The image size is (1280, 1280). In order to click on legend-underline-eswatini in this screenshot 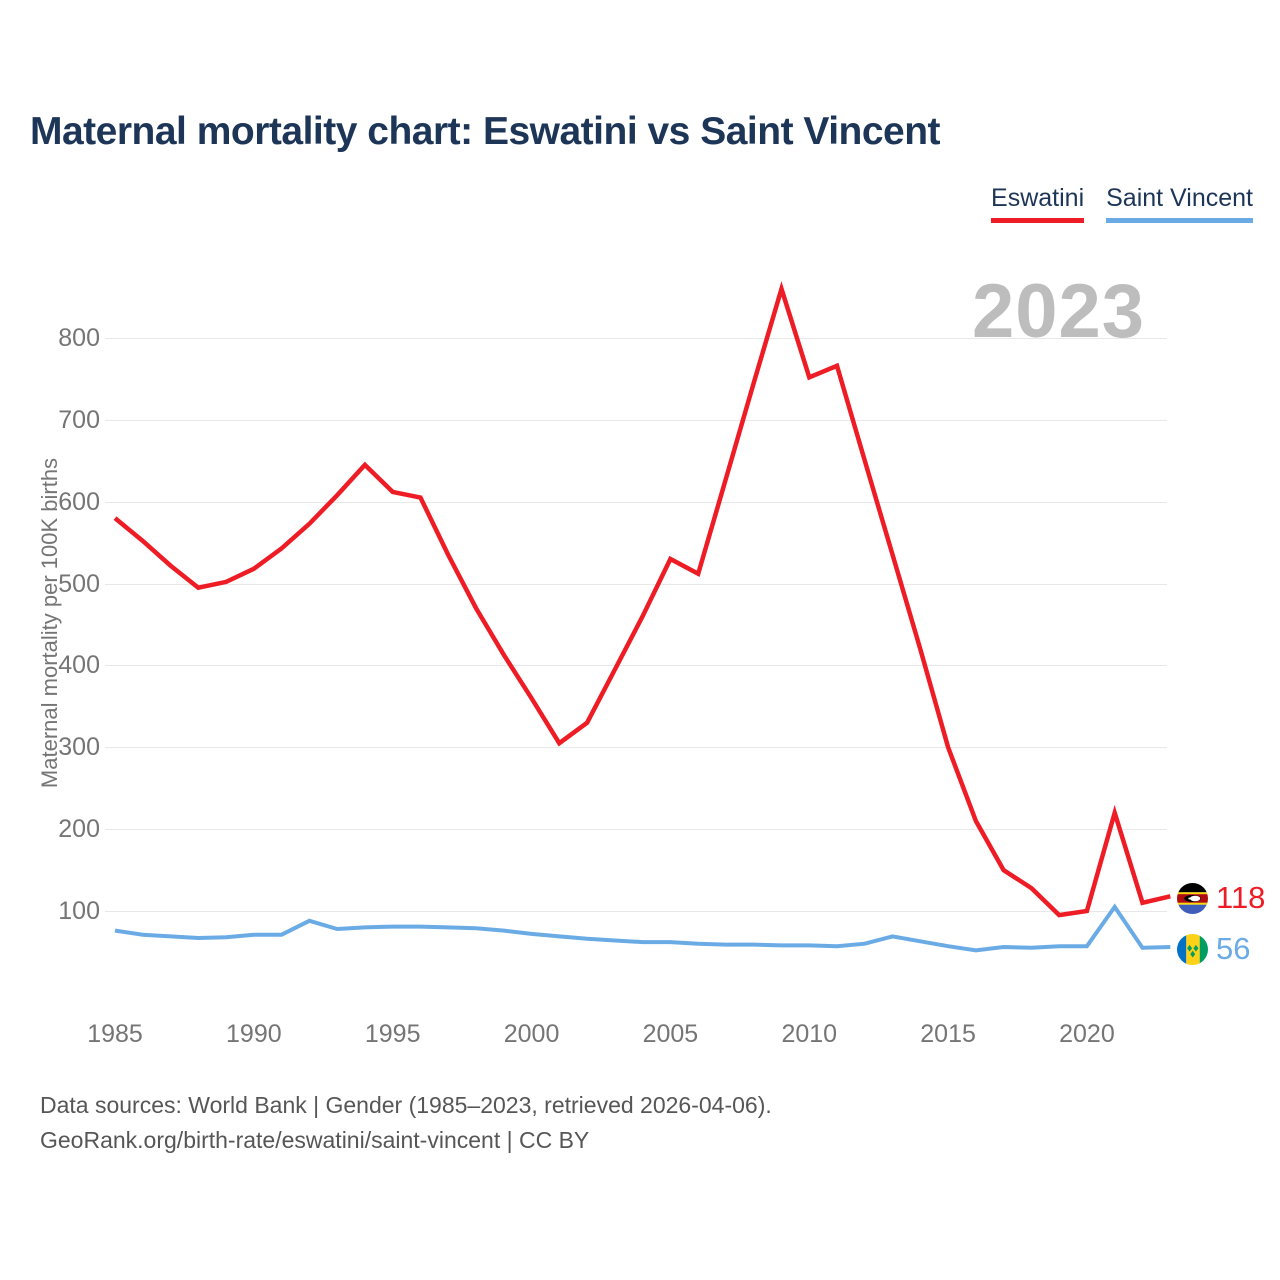, I will do `click(1038, 220)`.